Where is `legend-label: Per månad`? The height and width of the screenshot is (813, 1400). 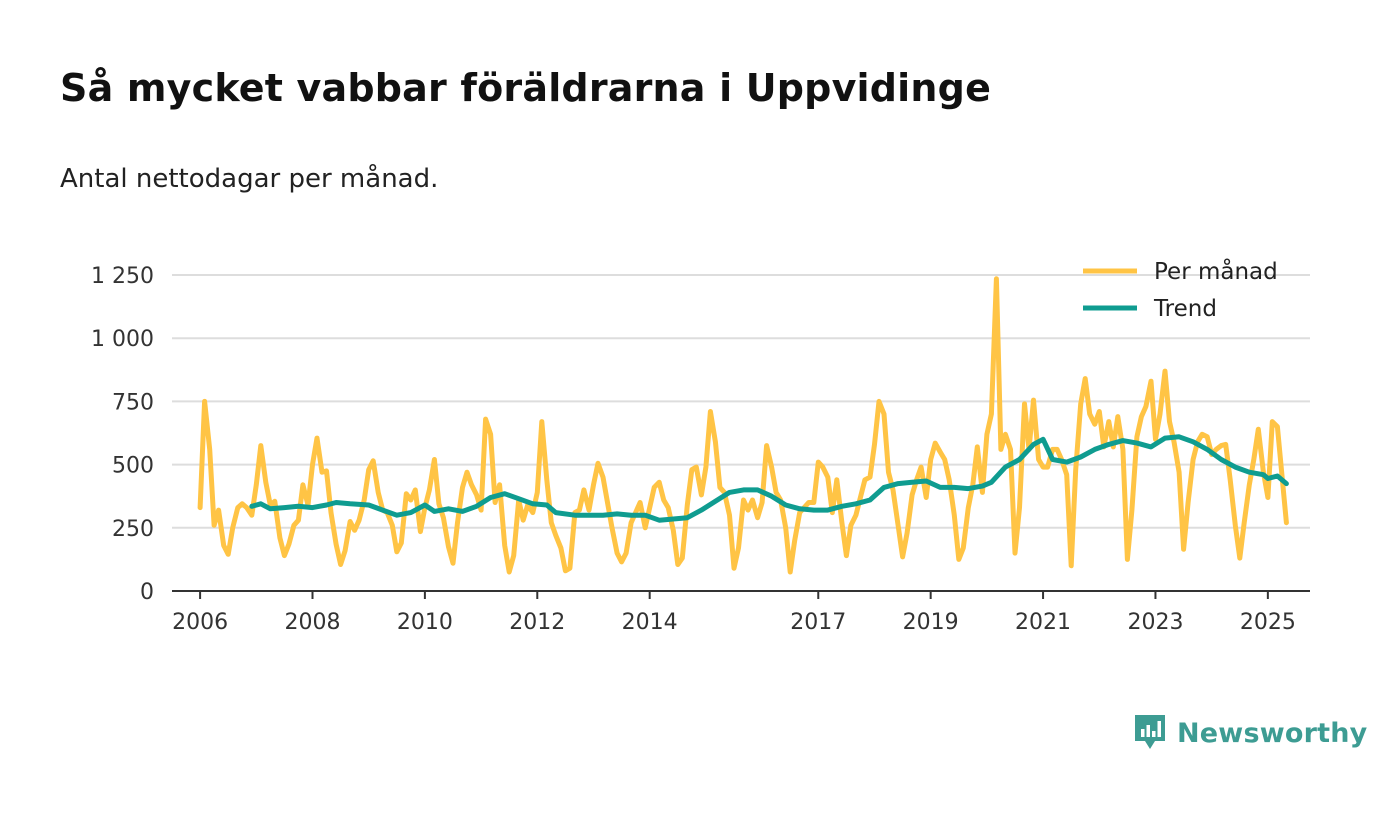
legend-label: Per månad is located at coordinates (1216, 271).